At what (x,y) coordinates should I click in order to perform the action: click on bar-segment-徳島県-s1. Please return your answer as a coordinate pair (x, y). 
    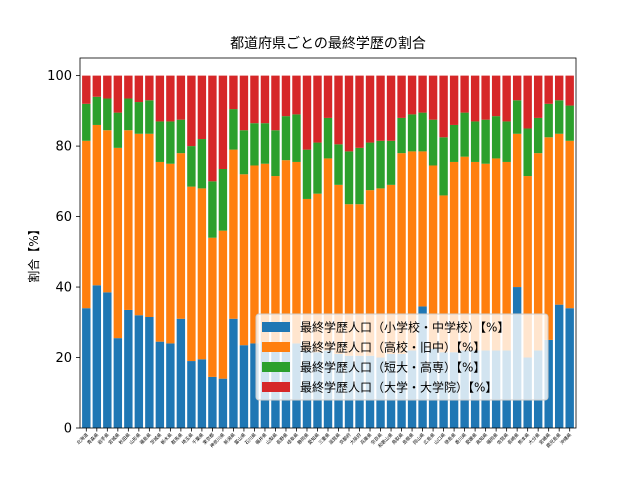
    Looking at the image, I should click on (454, 257).